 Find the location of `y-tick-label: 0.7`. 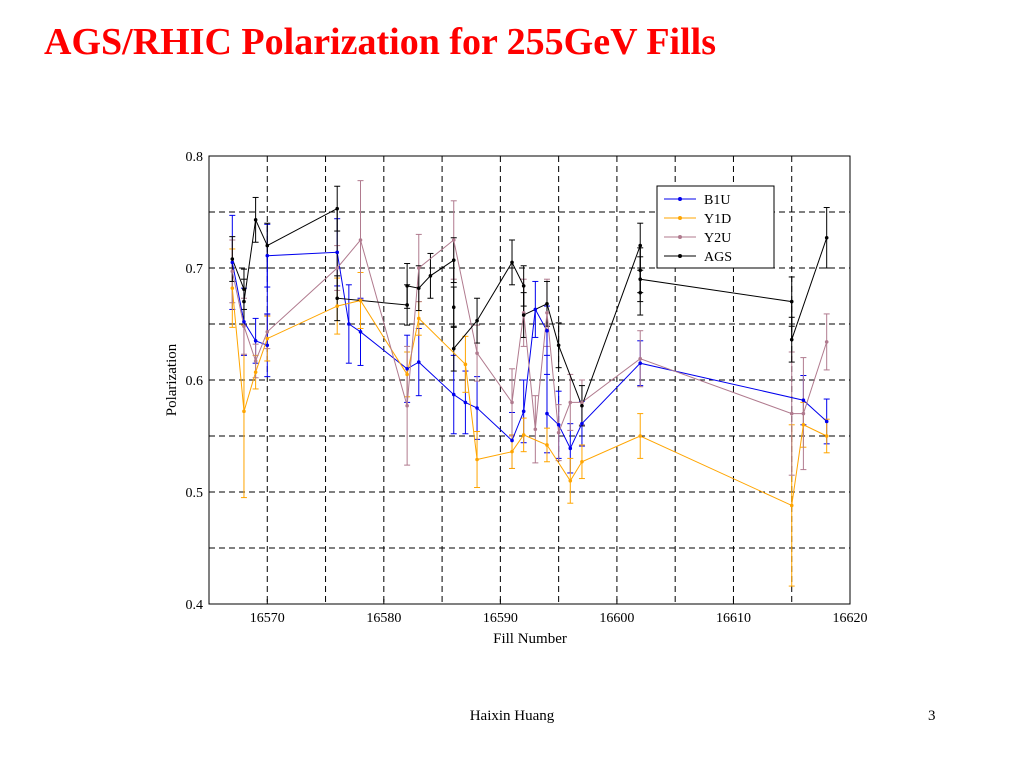

y-tick-label: 0.7 is located at coordinates (195, 269).